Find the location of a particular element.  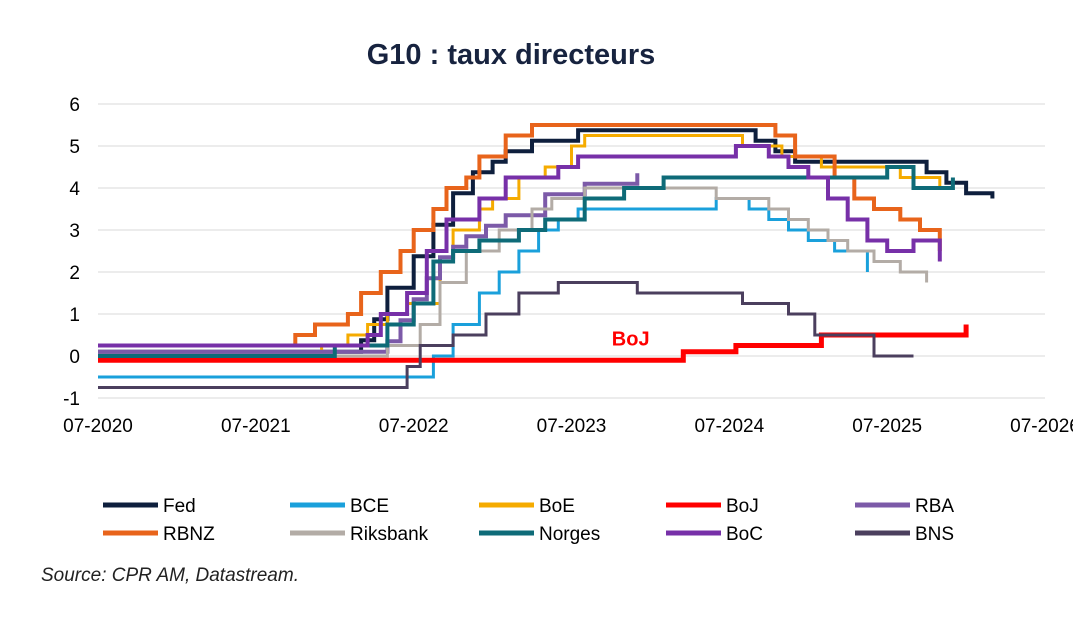

legend-label: RBNZ is located at coordinates (189, 534).